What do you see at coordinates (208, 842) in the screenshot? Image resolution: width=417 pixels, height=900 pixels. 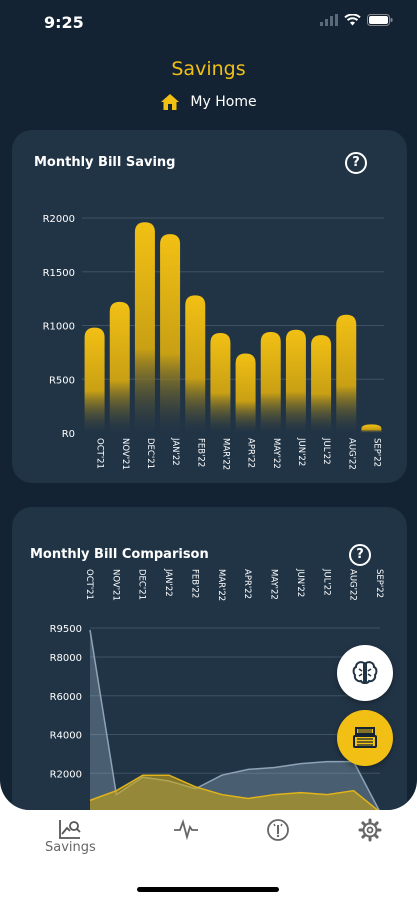 I see `bottom-tab-bar: Savings` at bounding box center [208, 842].